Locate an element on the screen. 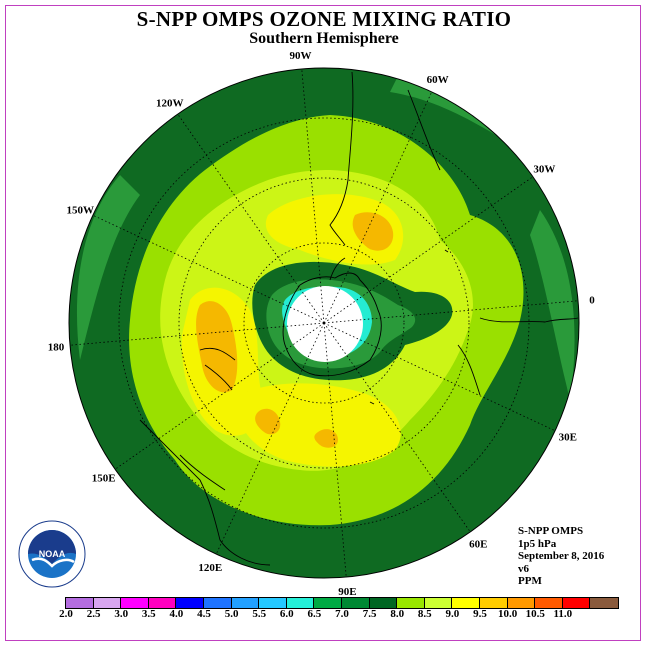 This screenshot has height=648, width=648. colorbar-tick-label: 9.5 is located at coordinates (480, 614).